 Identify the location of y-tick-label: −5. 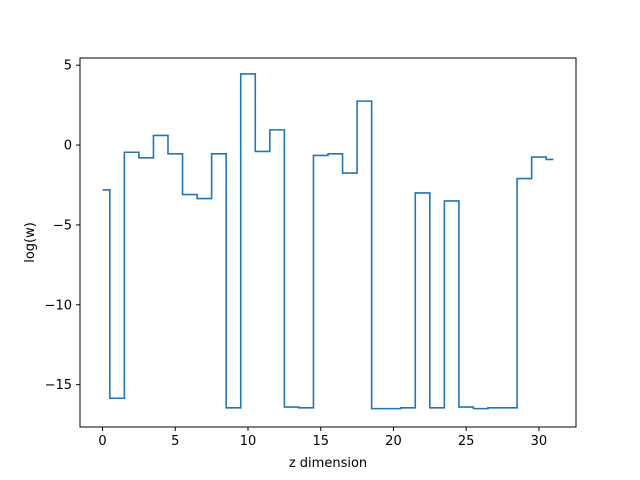
(62, 225).